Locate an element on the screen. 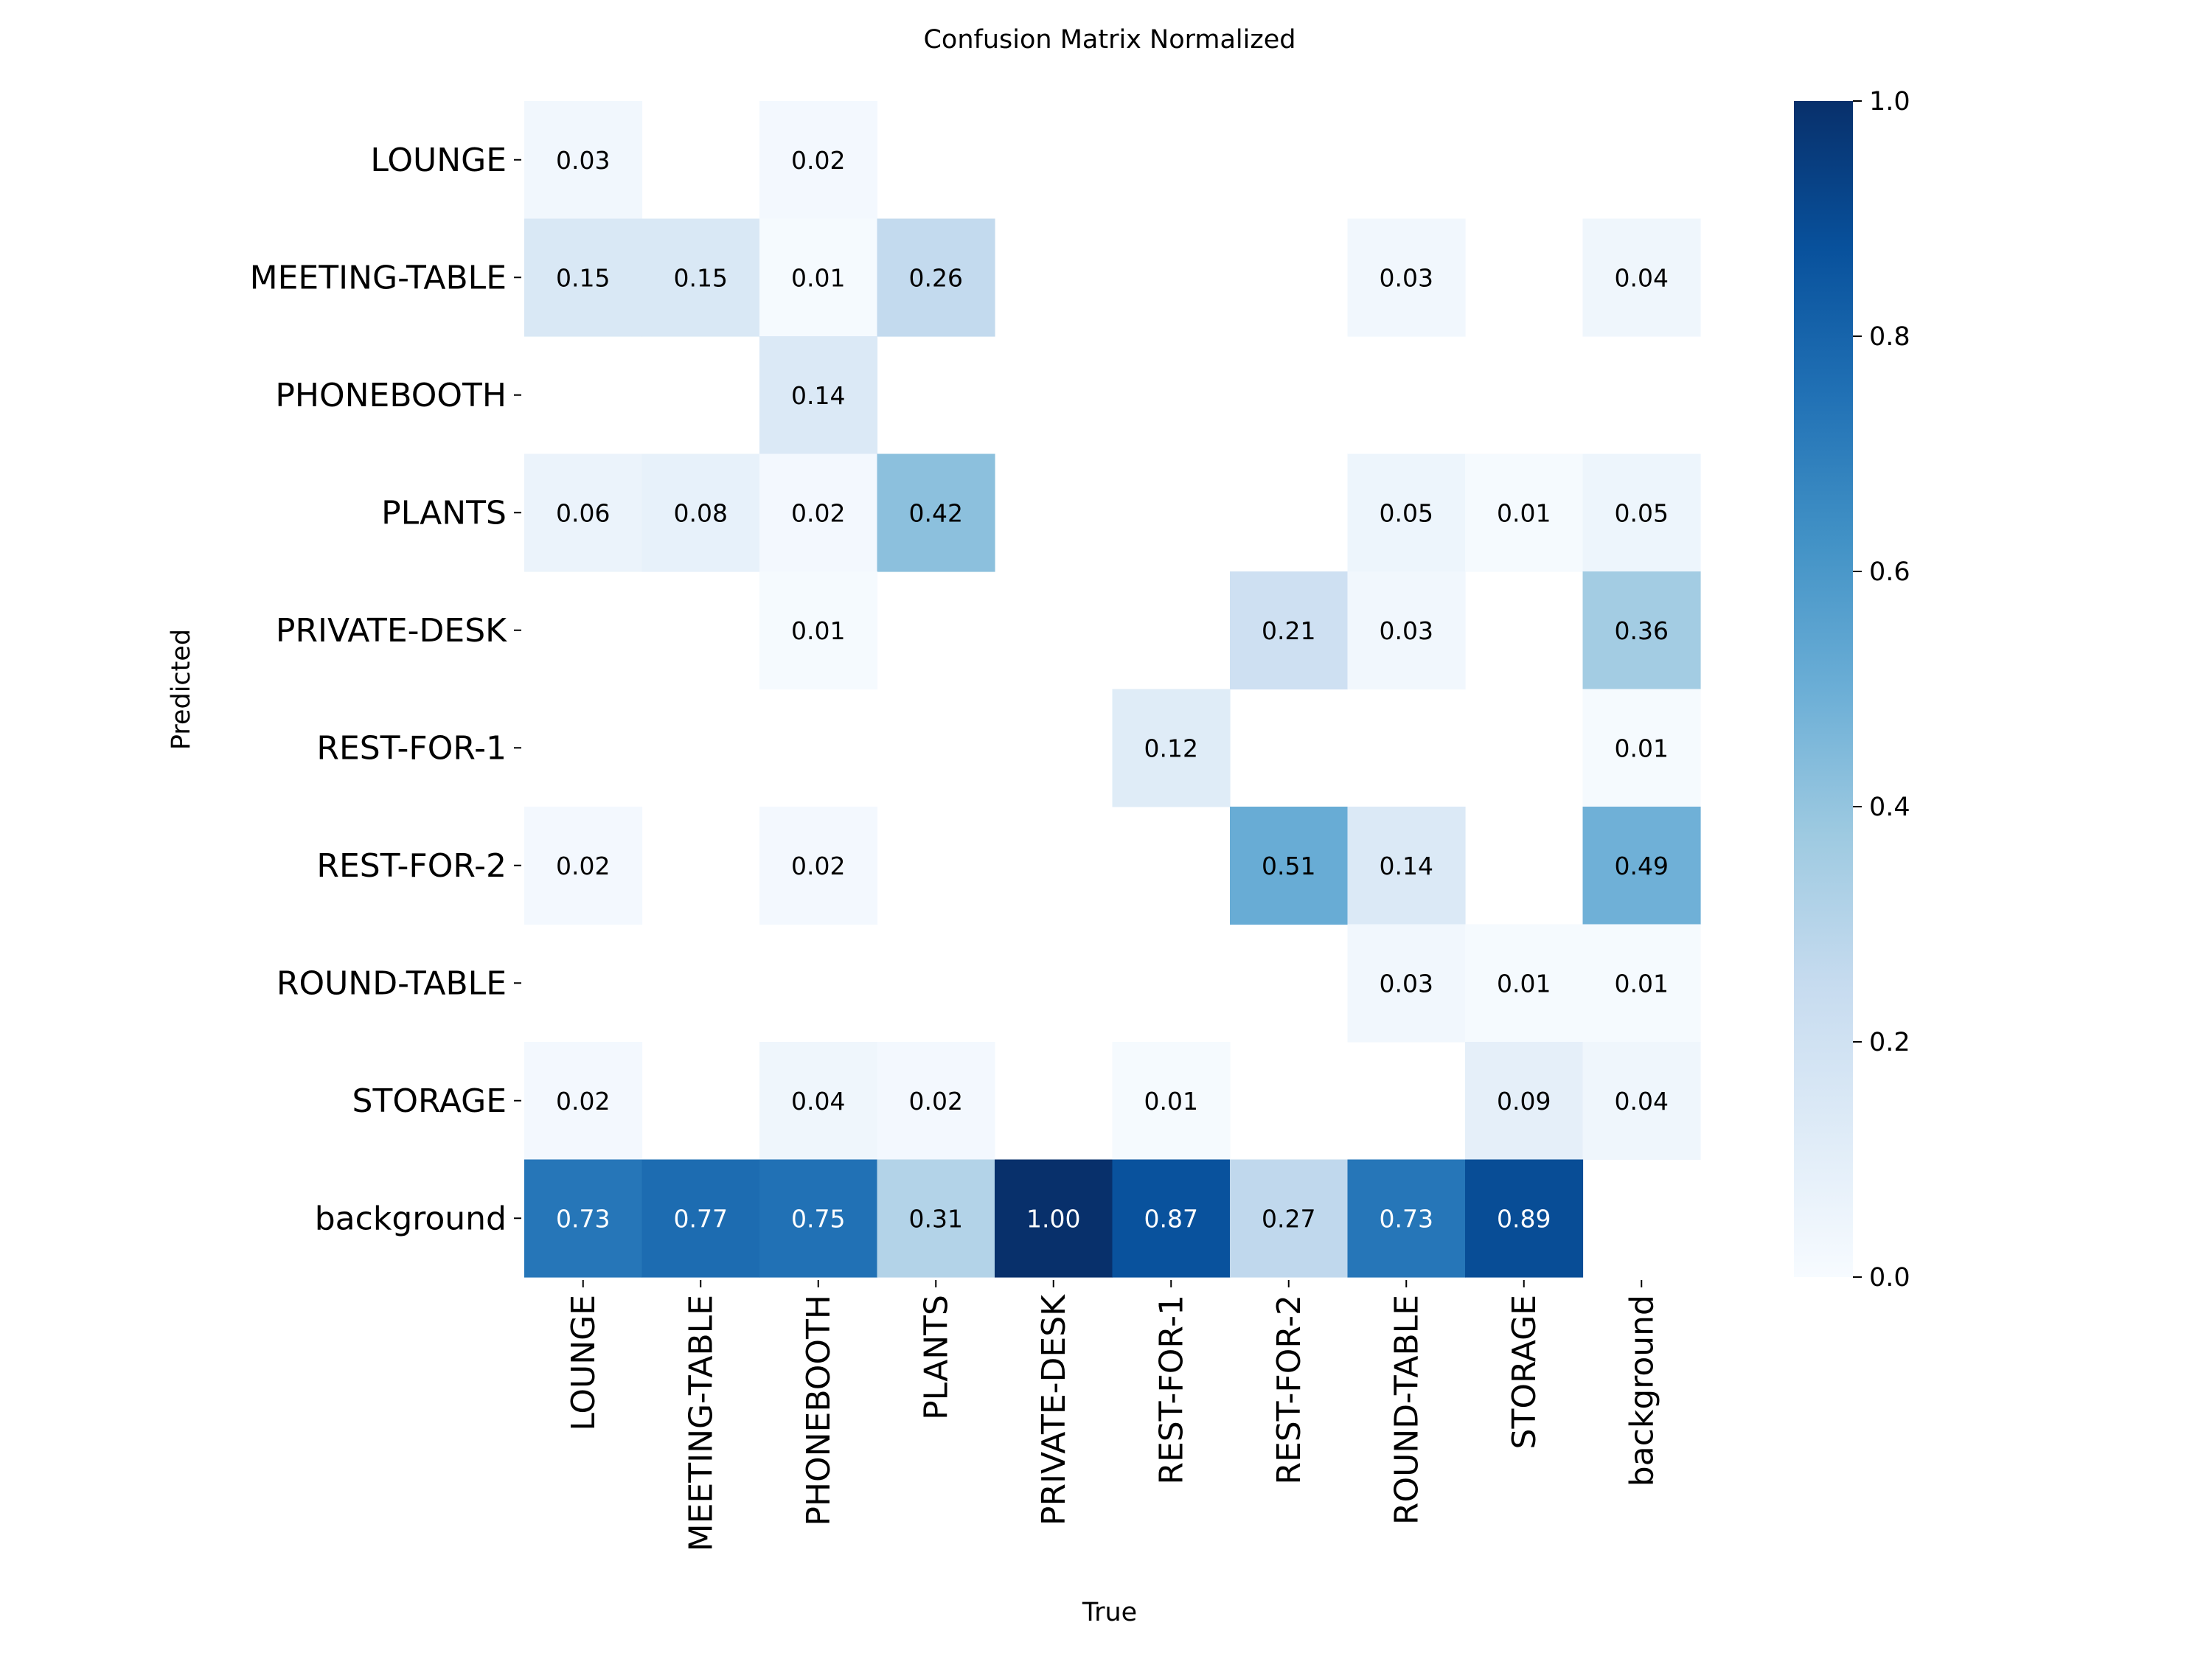 Image resolution: width=2212 pixels, height=1659 pixels. colorbar-tick-label: 0.2 is located at coordinates (1889, 1042).